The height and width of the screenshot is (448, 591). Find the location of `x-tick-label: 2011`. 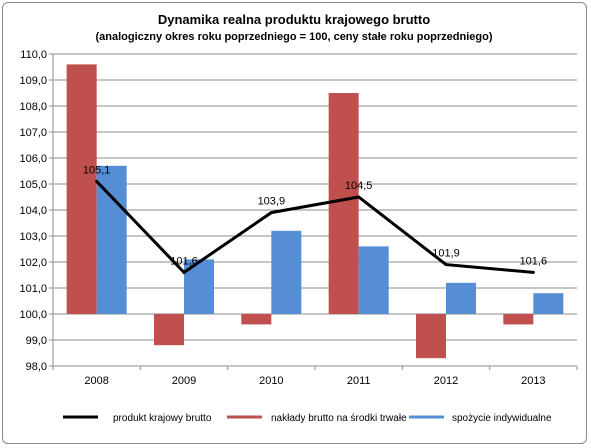

x-tick-label: 2011 is located at coordinates (359, 381).